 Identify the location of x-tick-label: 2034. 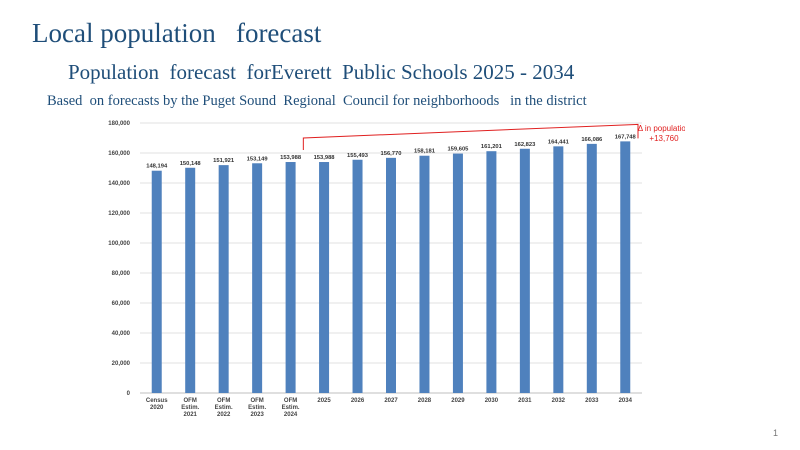
(626, 401).